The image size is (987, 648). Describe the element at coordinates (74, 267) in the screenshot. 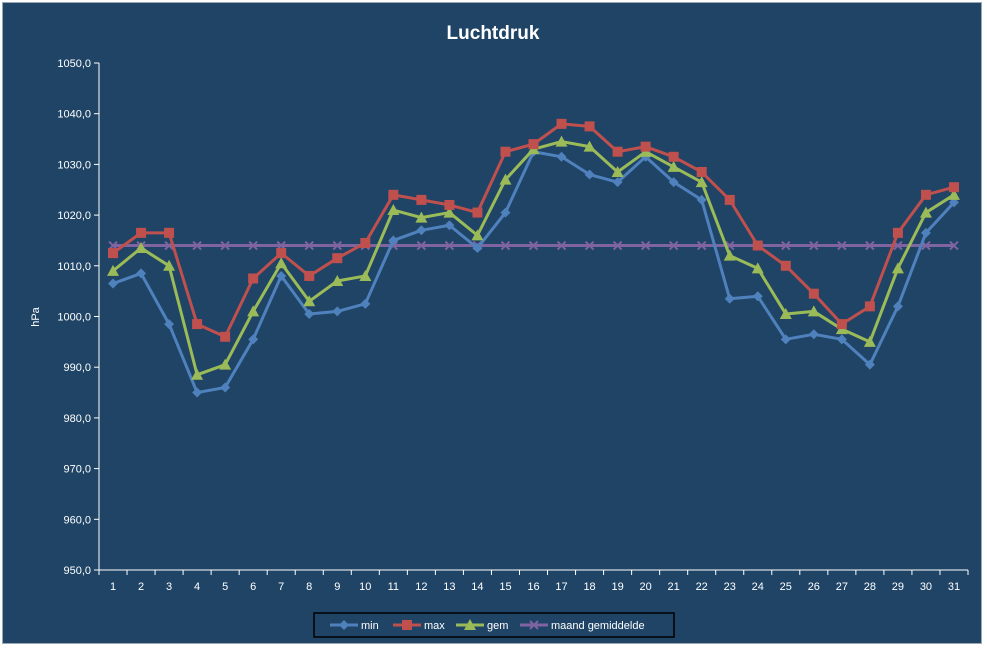

I see `y-tick-label: 1010,0` at that location.